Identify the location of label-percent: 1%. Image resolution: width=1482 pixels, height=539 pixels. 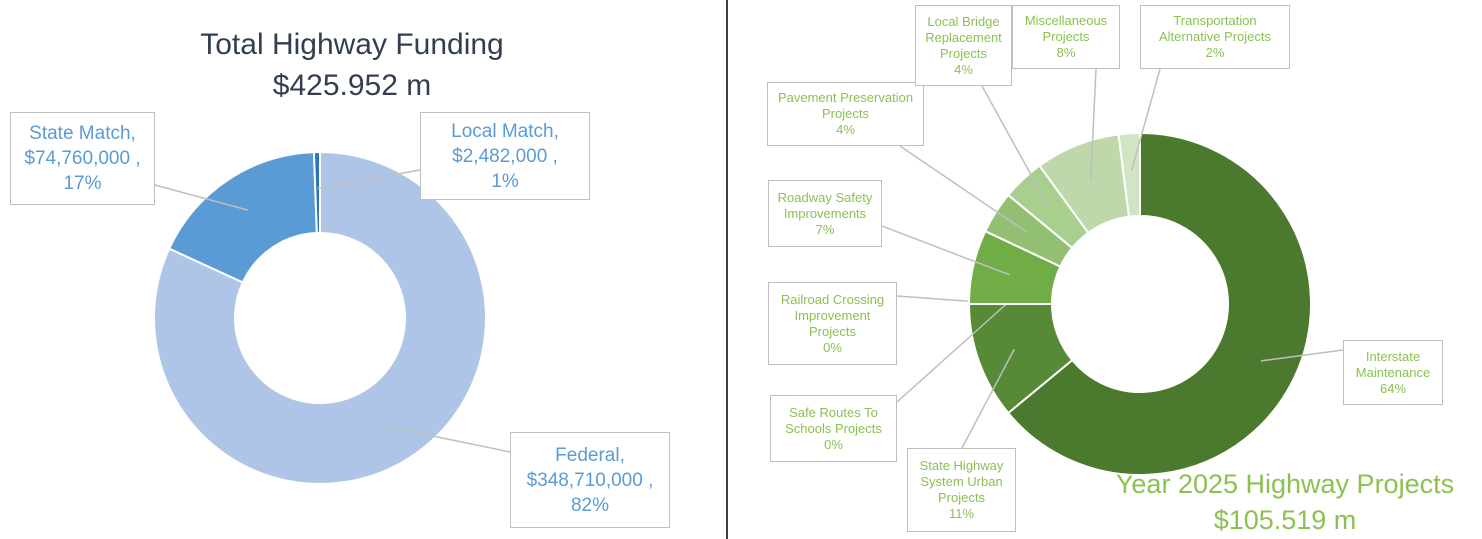
(505, 181).